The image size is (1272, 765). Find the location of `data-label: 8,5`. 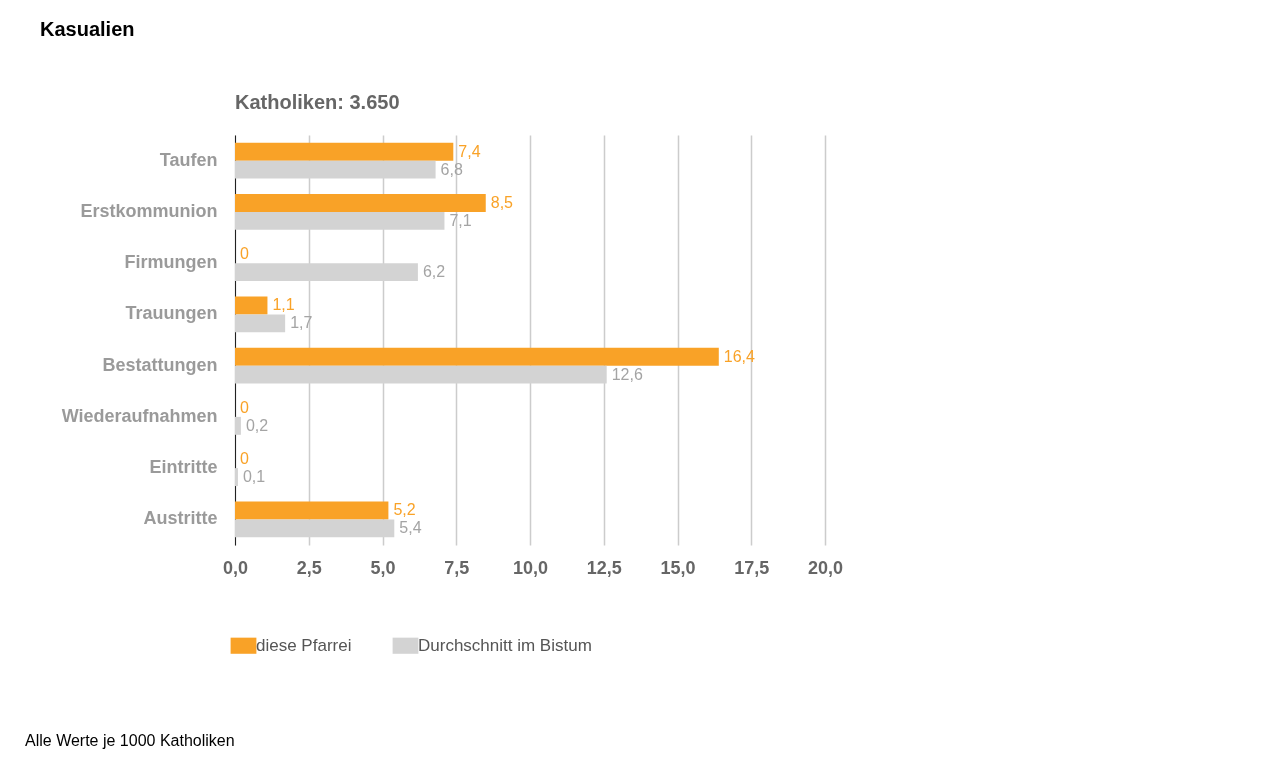

data-label: 8,5 is located at coordinates (502, 202).